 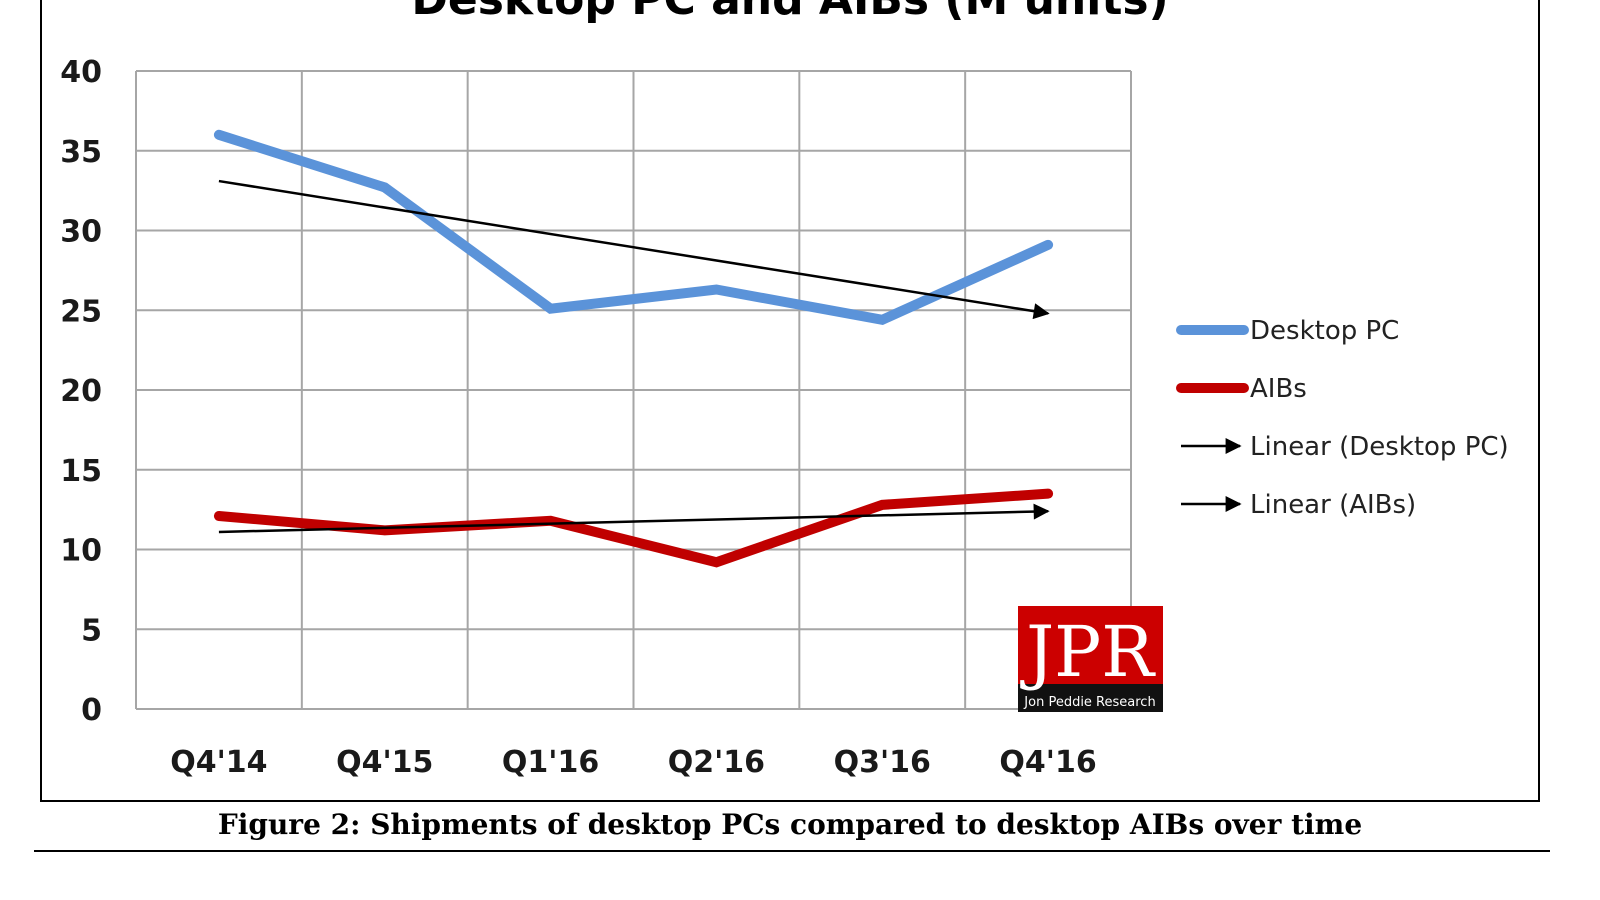 I want to click on y-axis-ticks: 0 5 10 15 20 25 30 35 40, so click(x=81, y=391).